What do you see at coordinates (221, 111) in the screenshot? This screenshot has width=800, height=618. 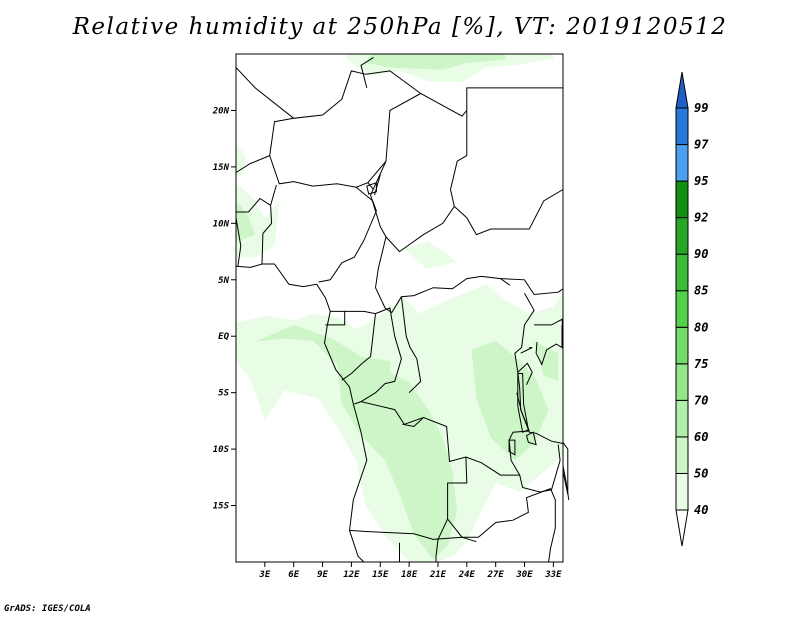 I see `y-tick-label: 20N` at bounding box center [221, 111].